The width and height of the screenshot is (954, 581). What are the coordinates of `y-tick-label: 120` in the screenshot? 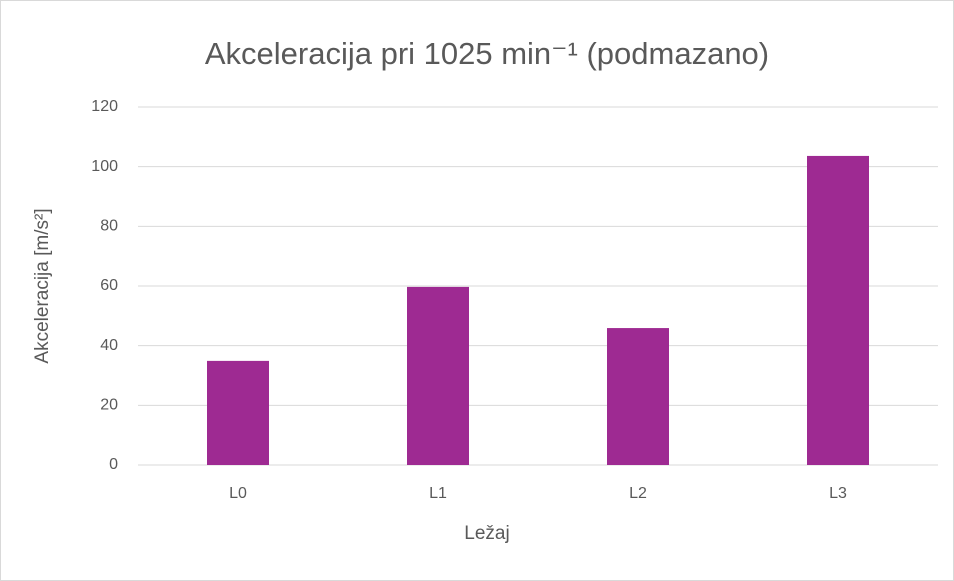 It's located at (104, 106).